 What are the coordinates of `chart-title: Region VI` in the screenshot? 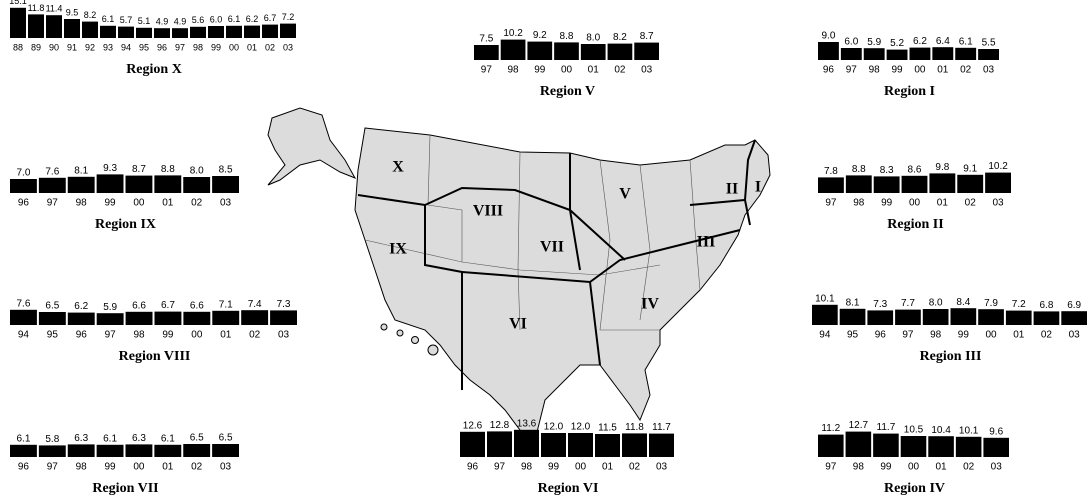 It's located at (568, 488).